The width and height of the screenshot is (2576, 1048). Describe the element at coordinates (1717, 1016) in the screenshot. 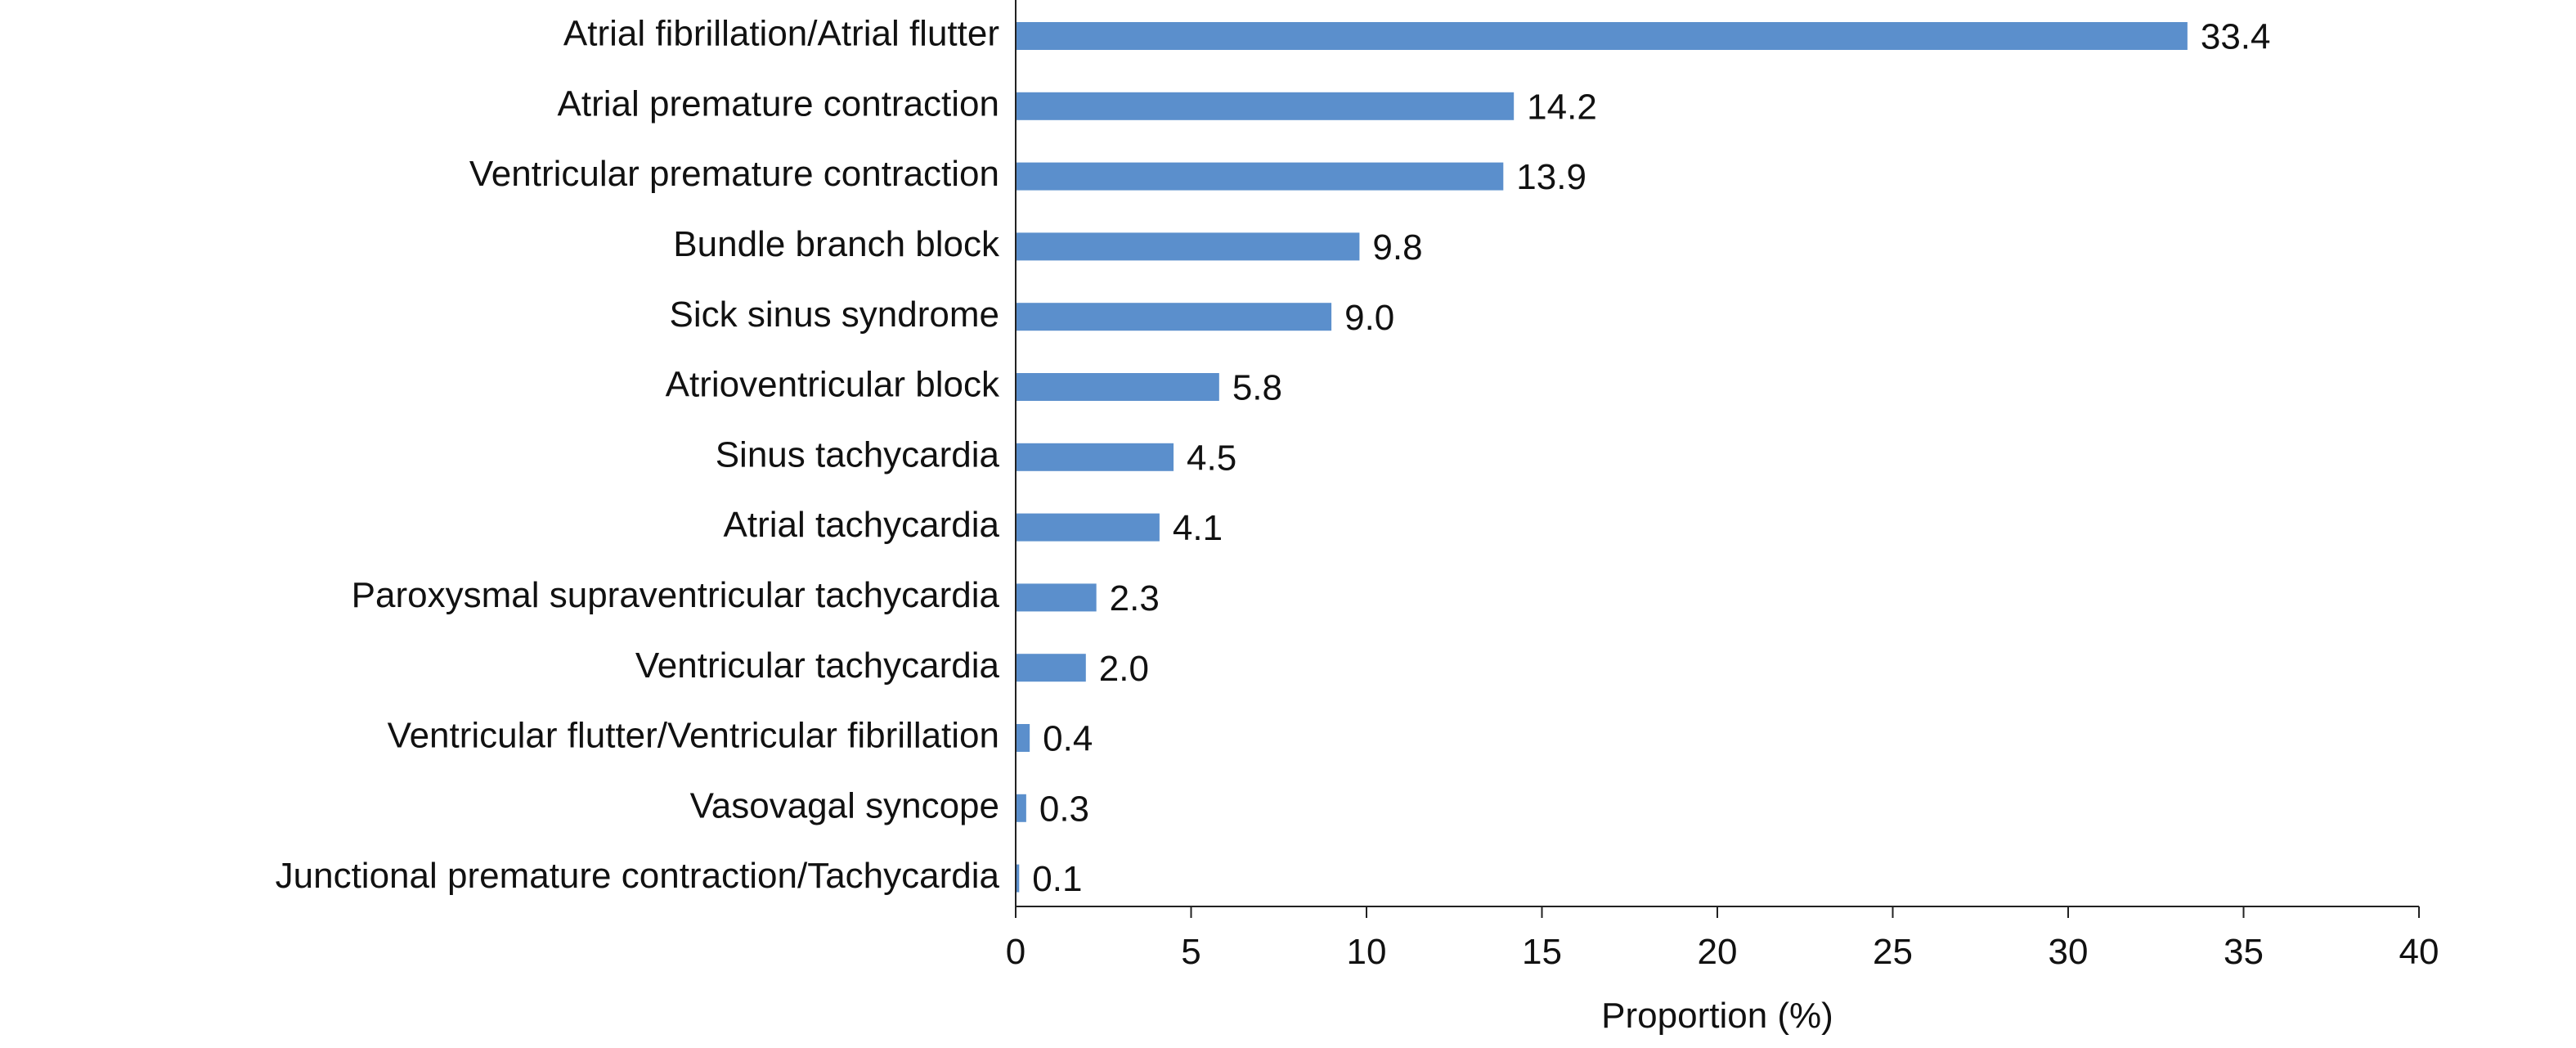

I see `x-axis-title: Proportion (%)` at that location.